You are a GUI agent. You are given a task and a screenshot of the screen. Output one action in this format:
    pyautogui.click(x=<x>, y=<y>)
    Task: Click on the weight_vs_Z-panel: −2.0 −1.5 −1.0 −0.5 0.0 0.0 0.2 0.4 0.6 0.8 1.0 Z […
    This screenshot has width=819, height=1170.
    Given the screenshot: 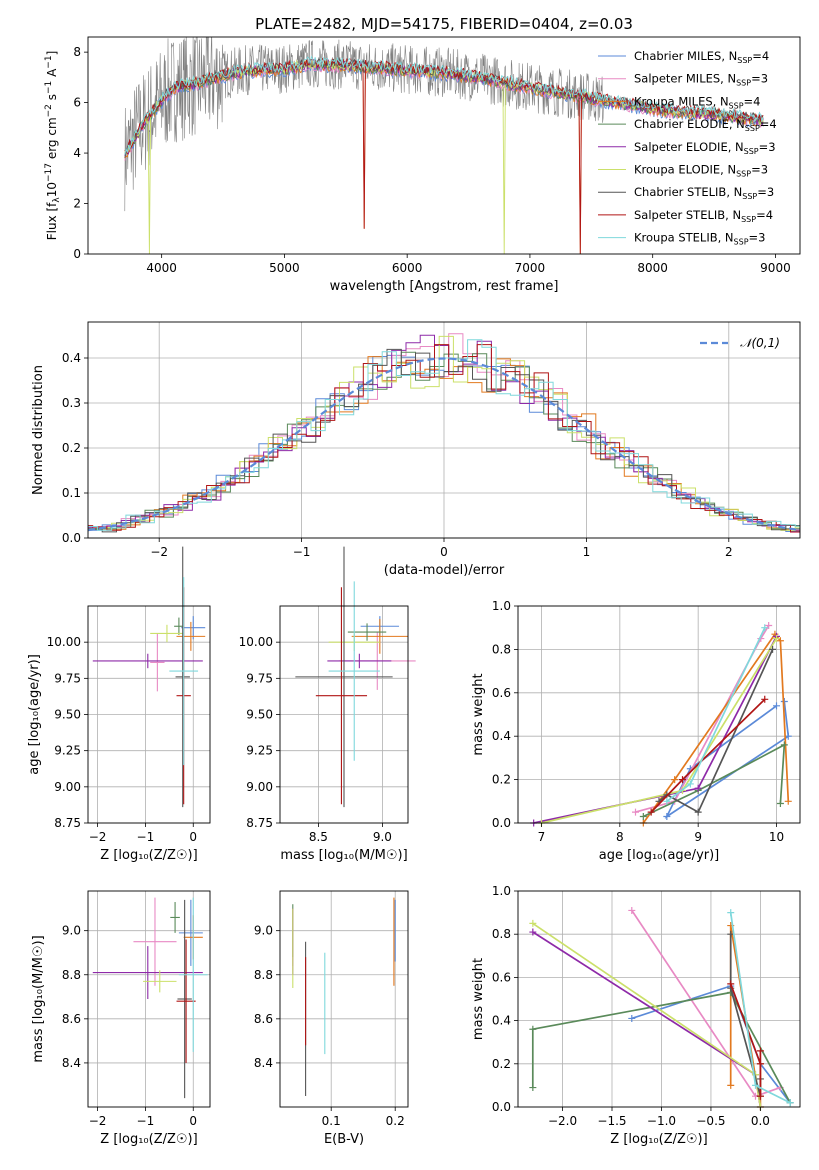 What is the action you would take?
    pyautogui.click(x=636, y=1015)
    